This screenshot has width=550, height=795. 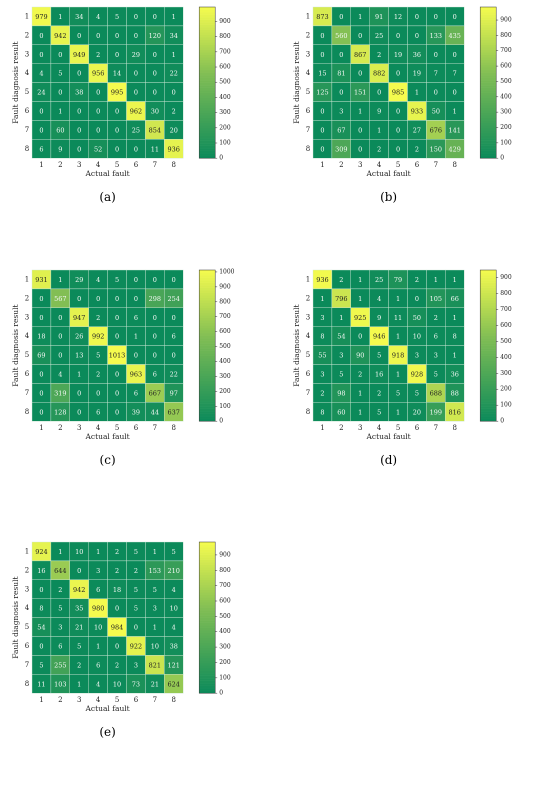 I want to click on y-tick-label: 6, so click(x=27, y=111).